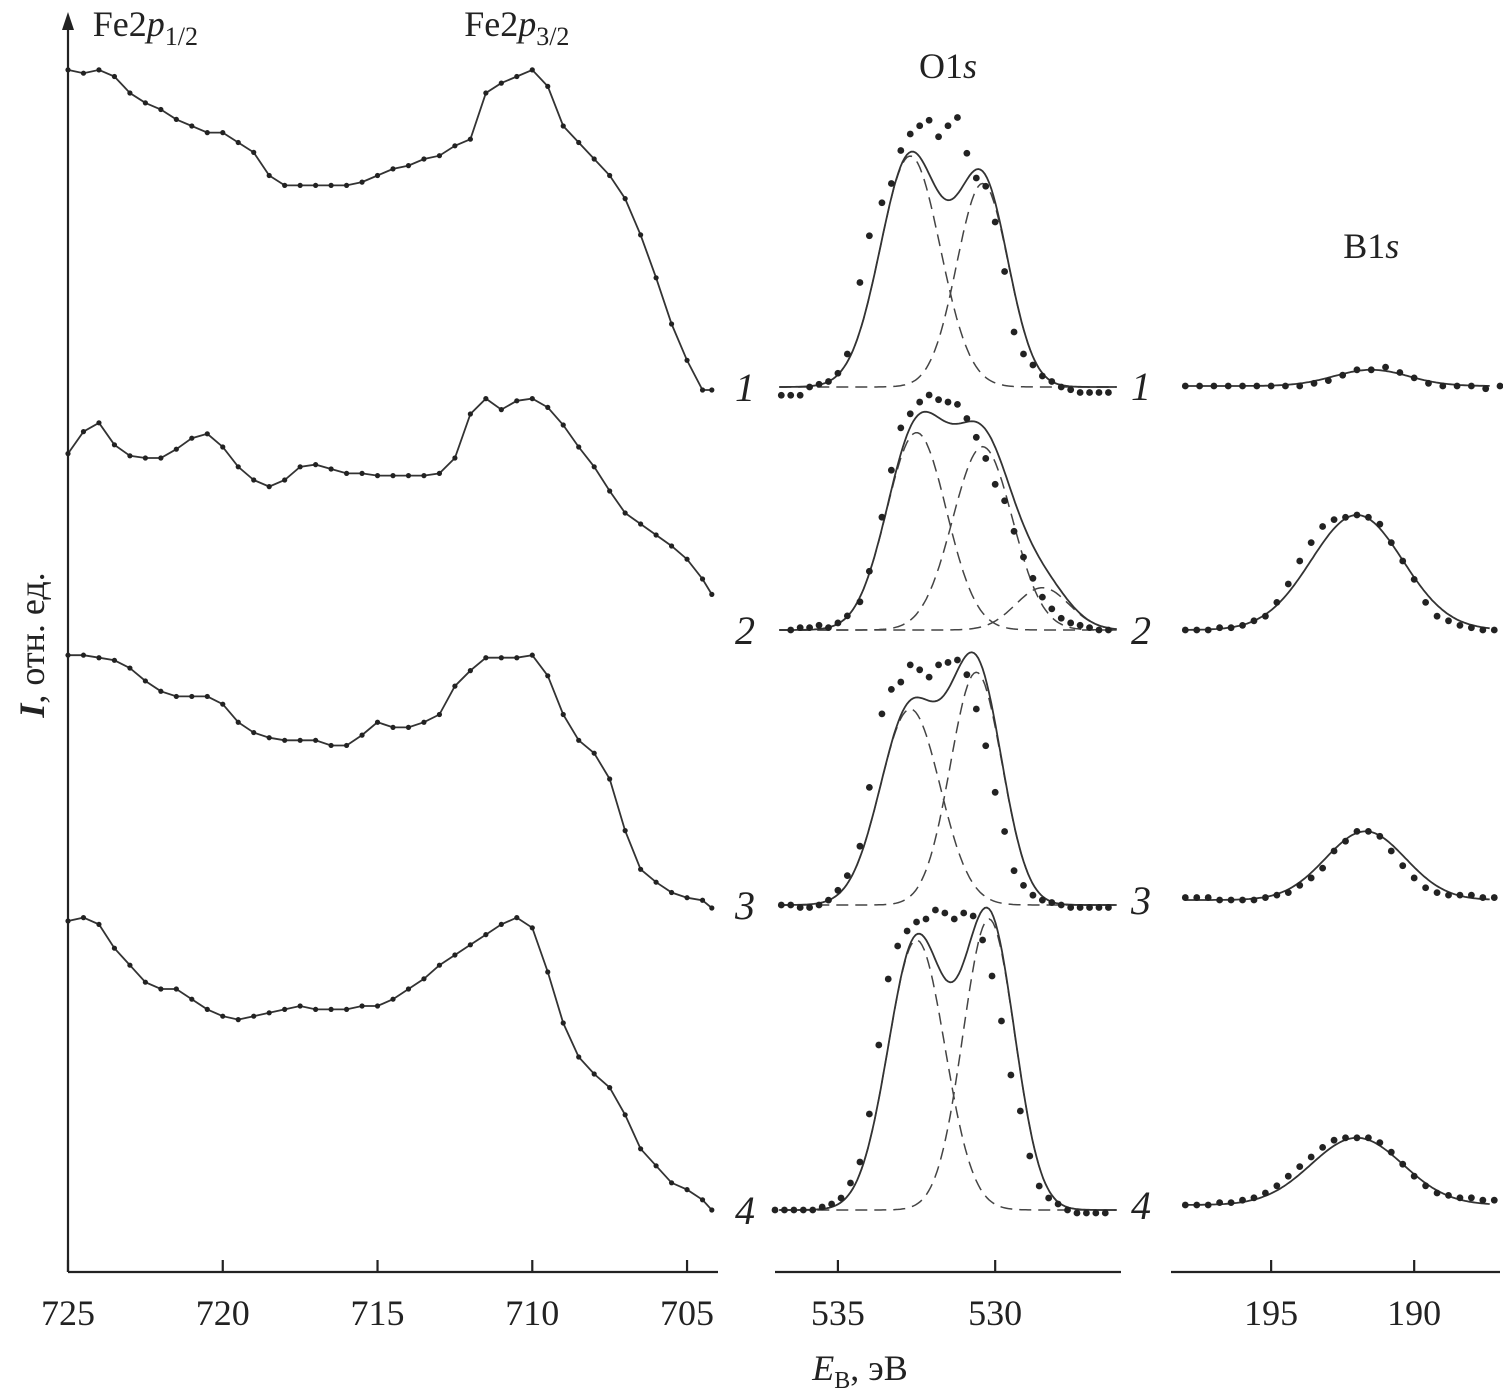  What do you see at coordinates (859, 1371) in the screenshot?
I see `x-axis-title: EB, эВ` at bounding box center [859, 1371].